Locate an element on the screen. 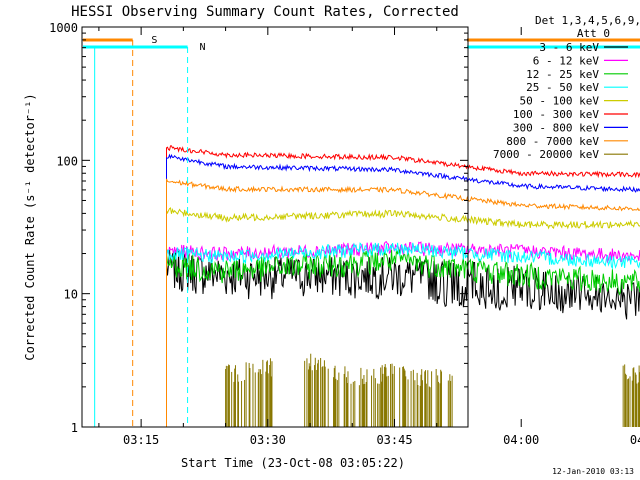 Image resolution: width=640 pixels, height=480 pixels. annotation-label: N is located at coordinates (202, 47).